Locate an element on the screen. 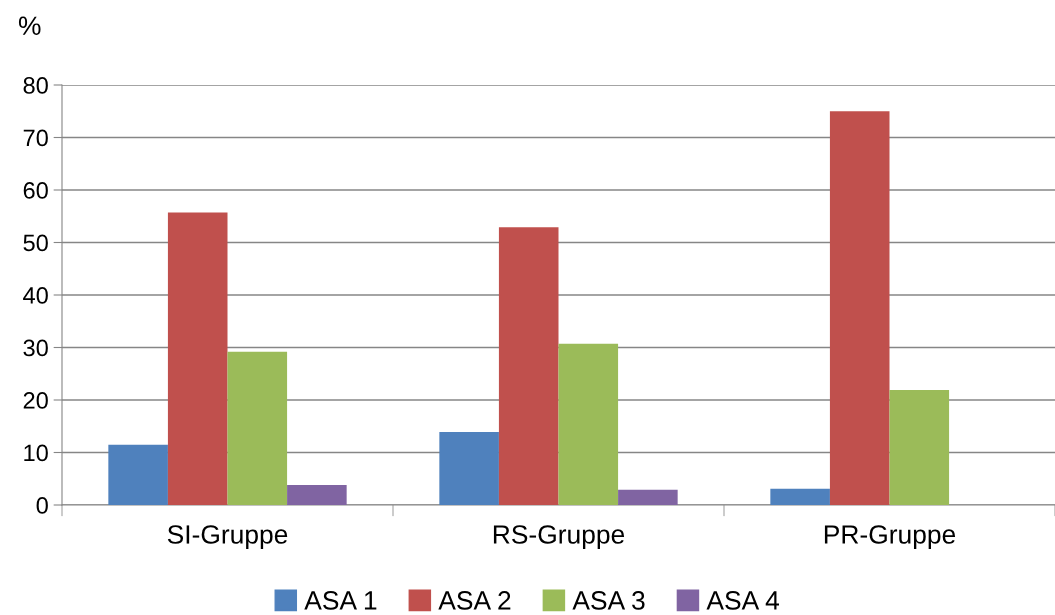  y-tick-label: 60 is located at coordinates (35, 190).